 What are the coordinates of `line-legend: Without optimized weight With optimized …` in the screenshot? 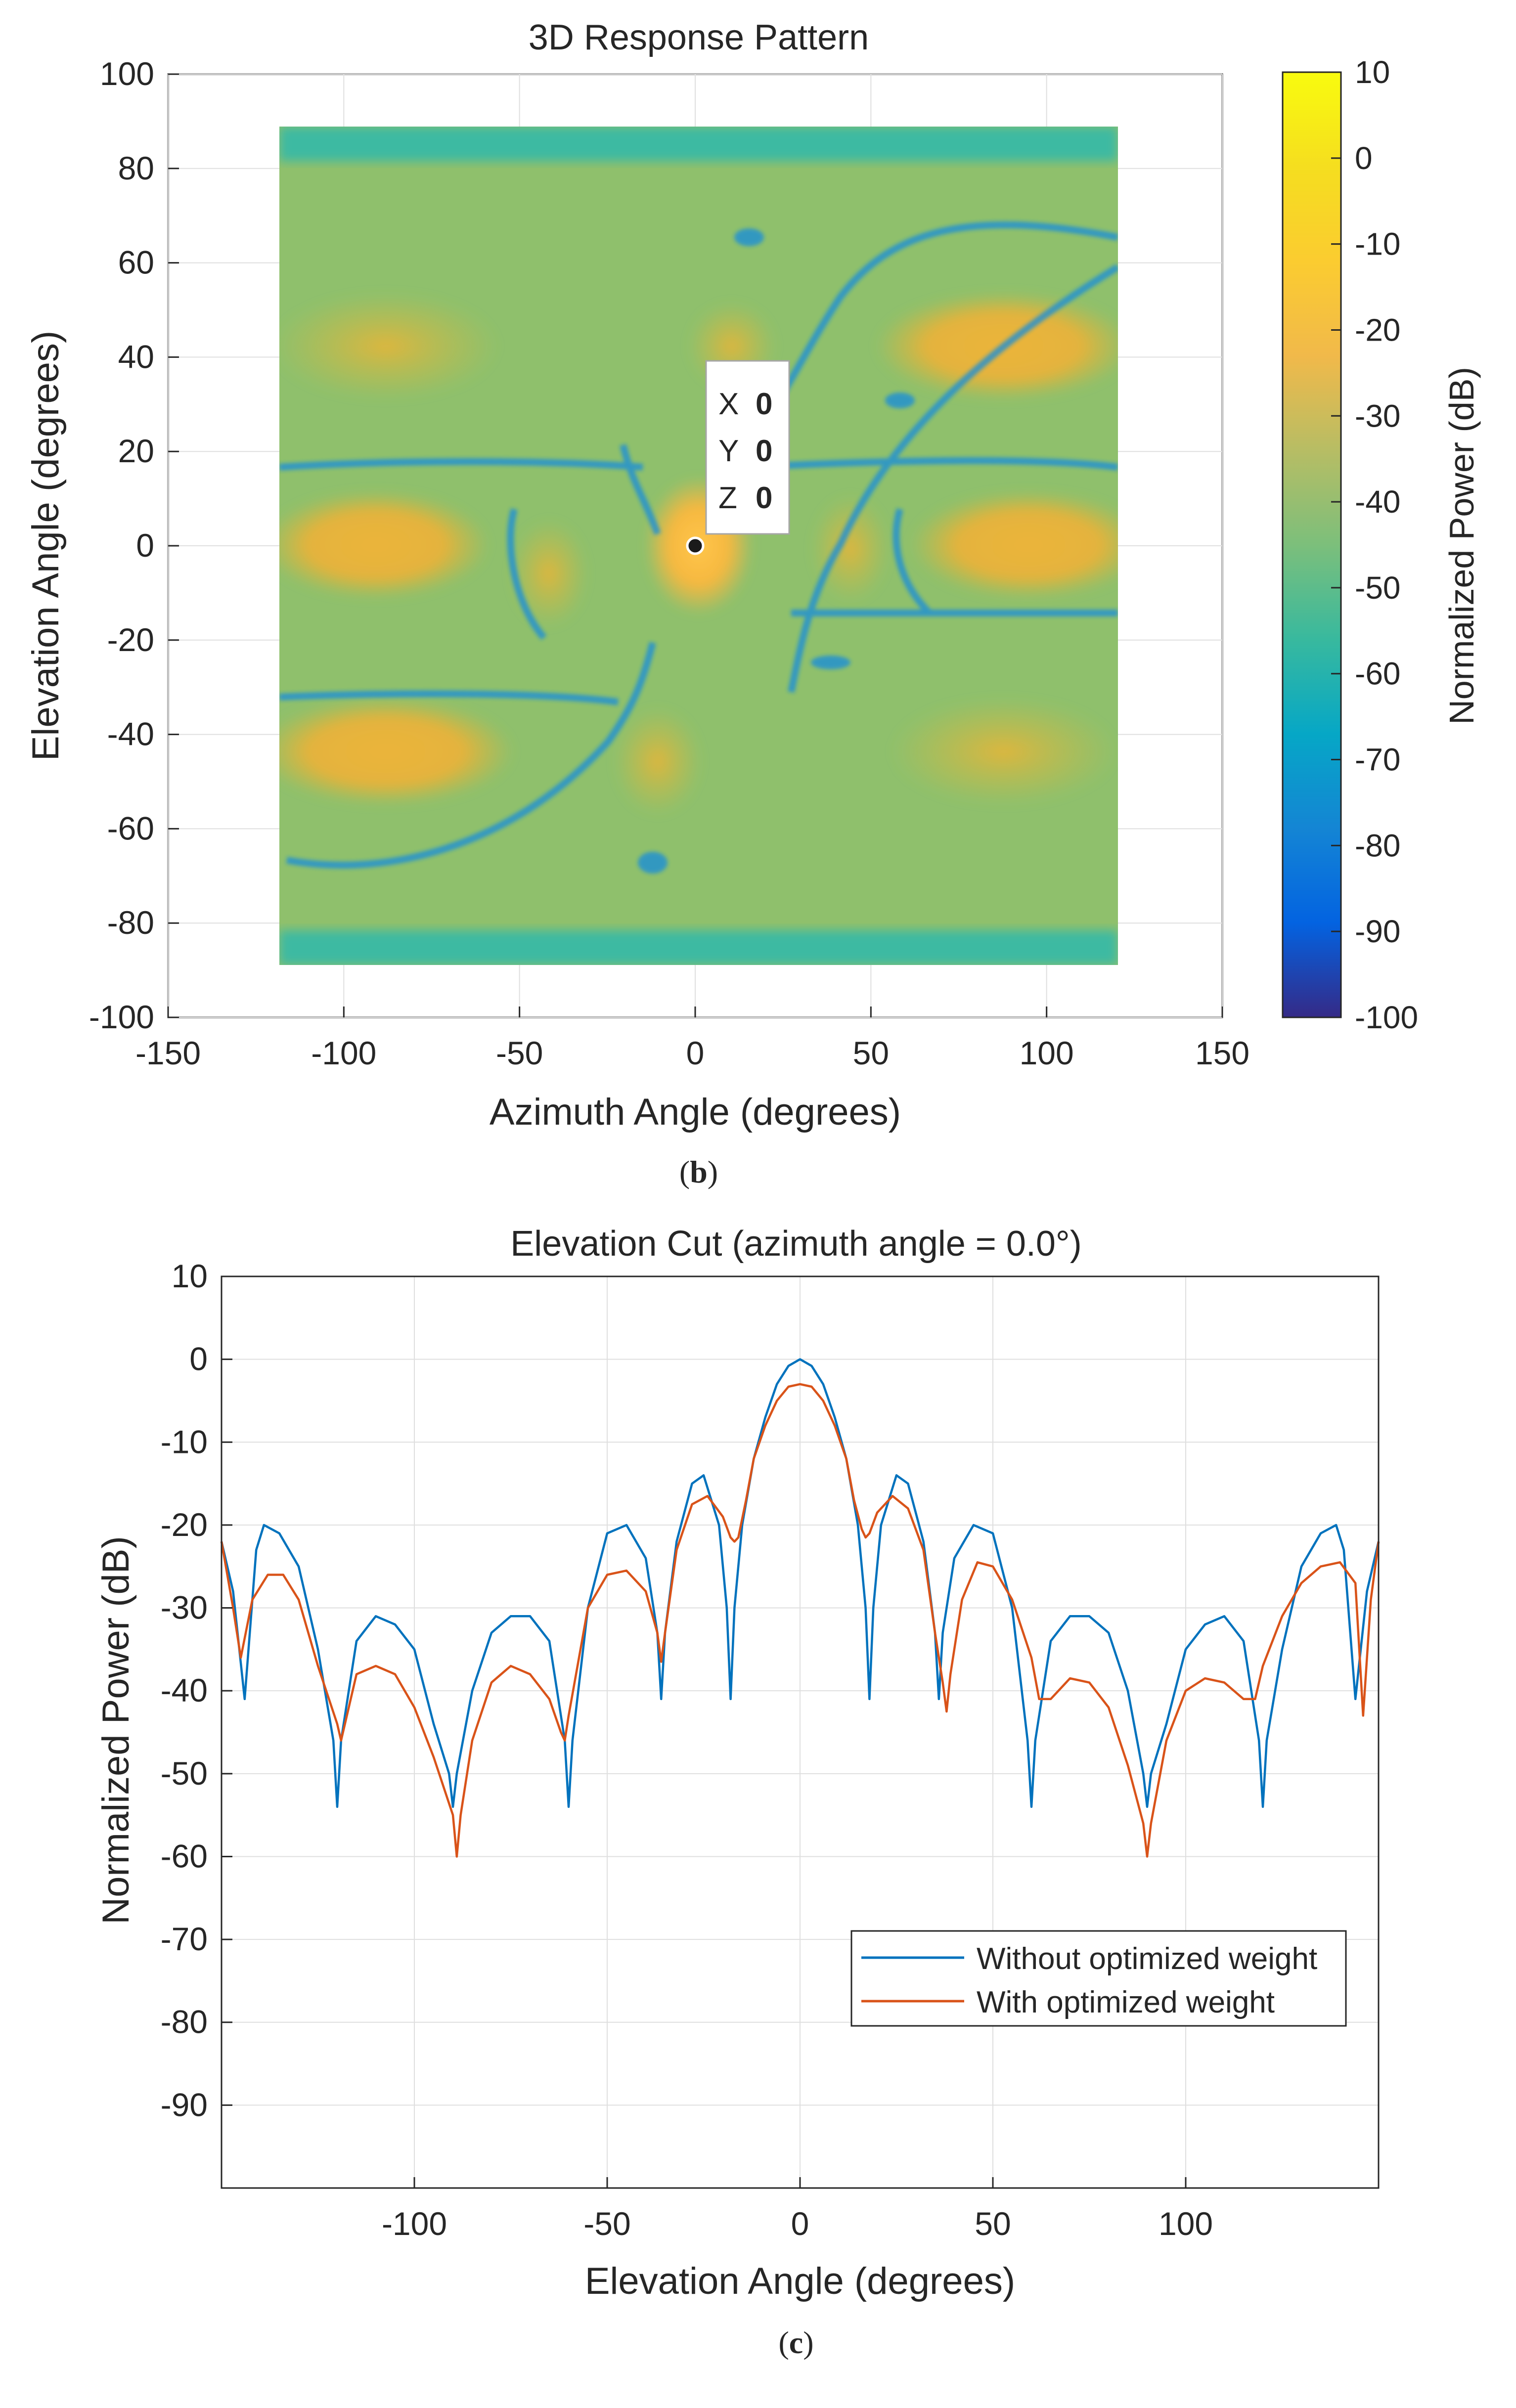 It's located at (1098, 1979).